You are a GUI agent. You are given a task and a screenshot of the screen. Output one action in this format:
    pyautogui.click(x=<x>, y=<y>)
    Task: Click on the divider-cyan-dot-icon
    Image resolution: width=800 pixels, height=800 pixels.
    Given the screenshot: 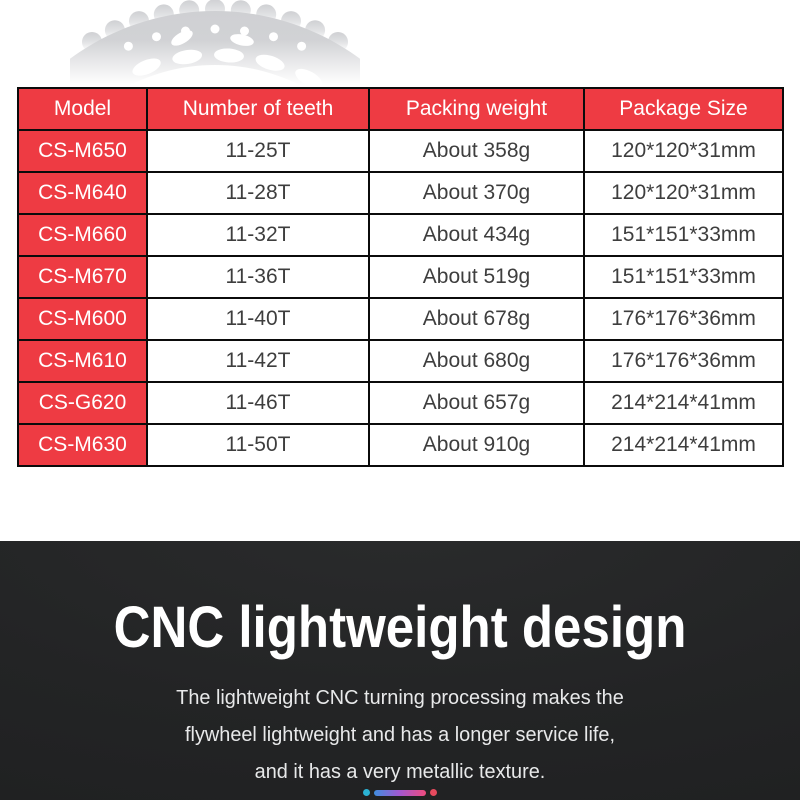 What is the action you would take?
    pyautogui.click(x=366, y=792)
    